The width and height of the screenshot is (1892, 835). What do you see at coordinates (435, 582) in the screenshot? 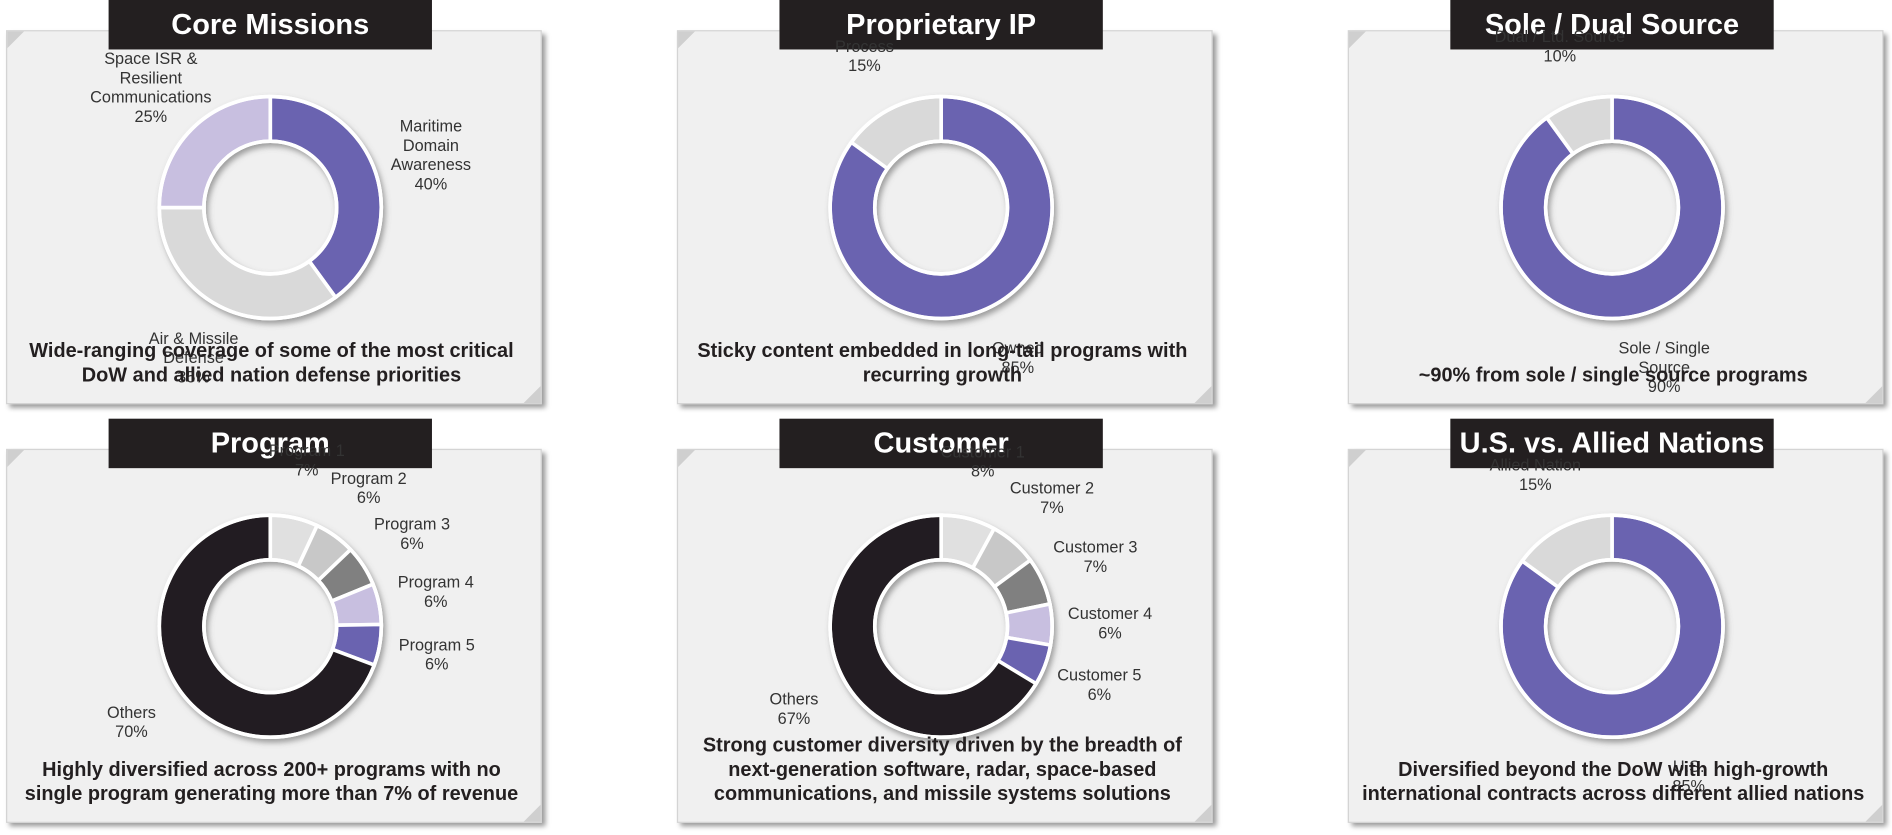
I see `slice-name: Program 4` at bounding box center [435, 582].